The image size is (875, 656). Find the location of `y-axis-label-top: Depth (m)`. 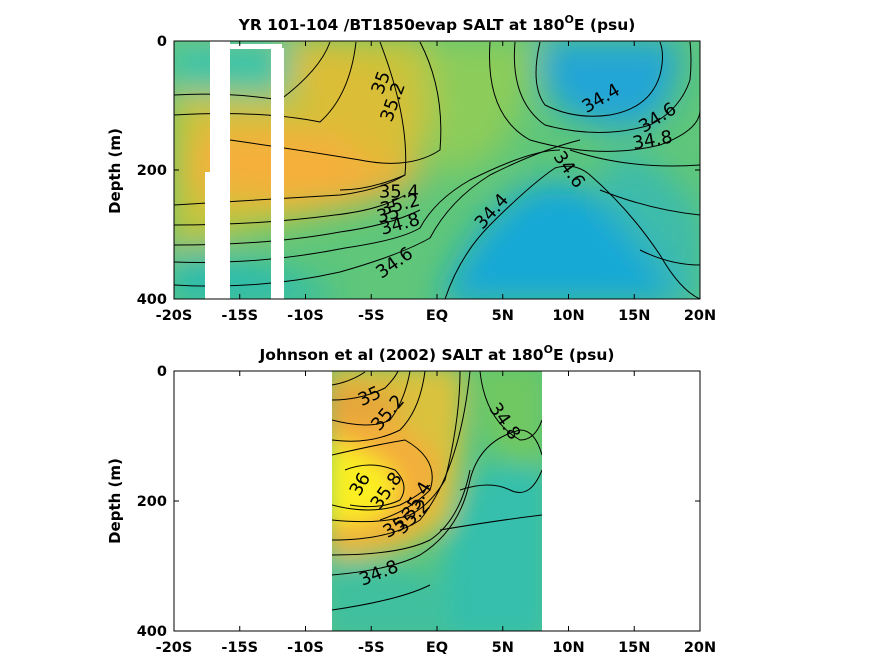

y-axis-label-top: Depth (m) is located at coordinates (115, 171).